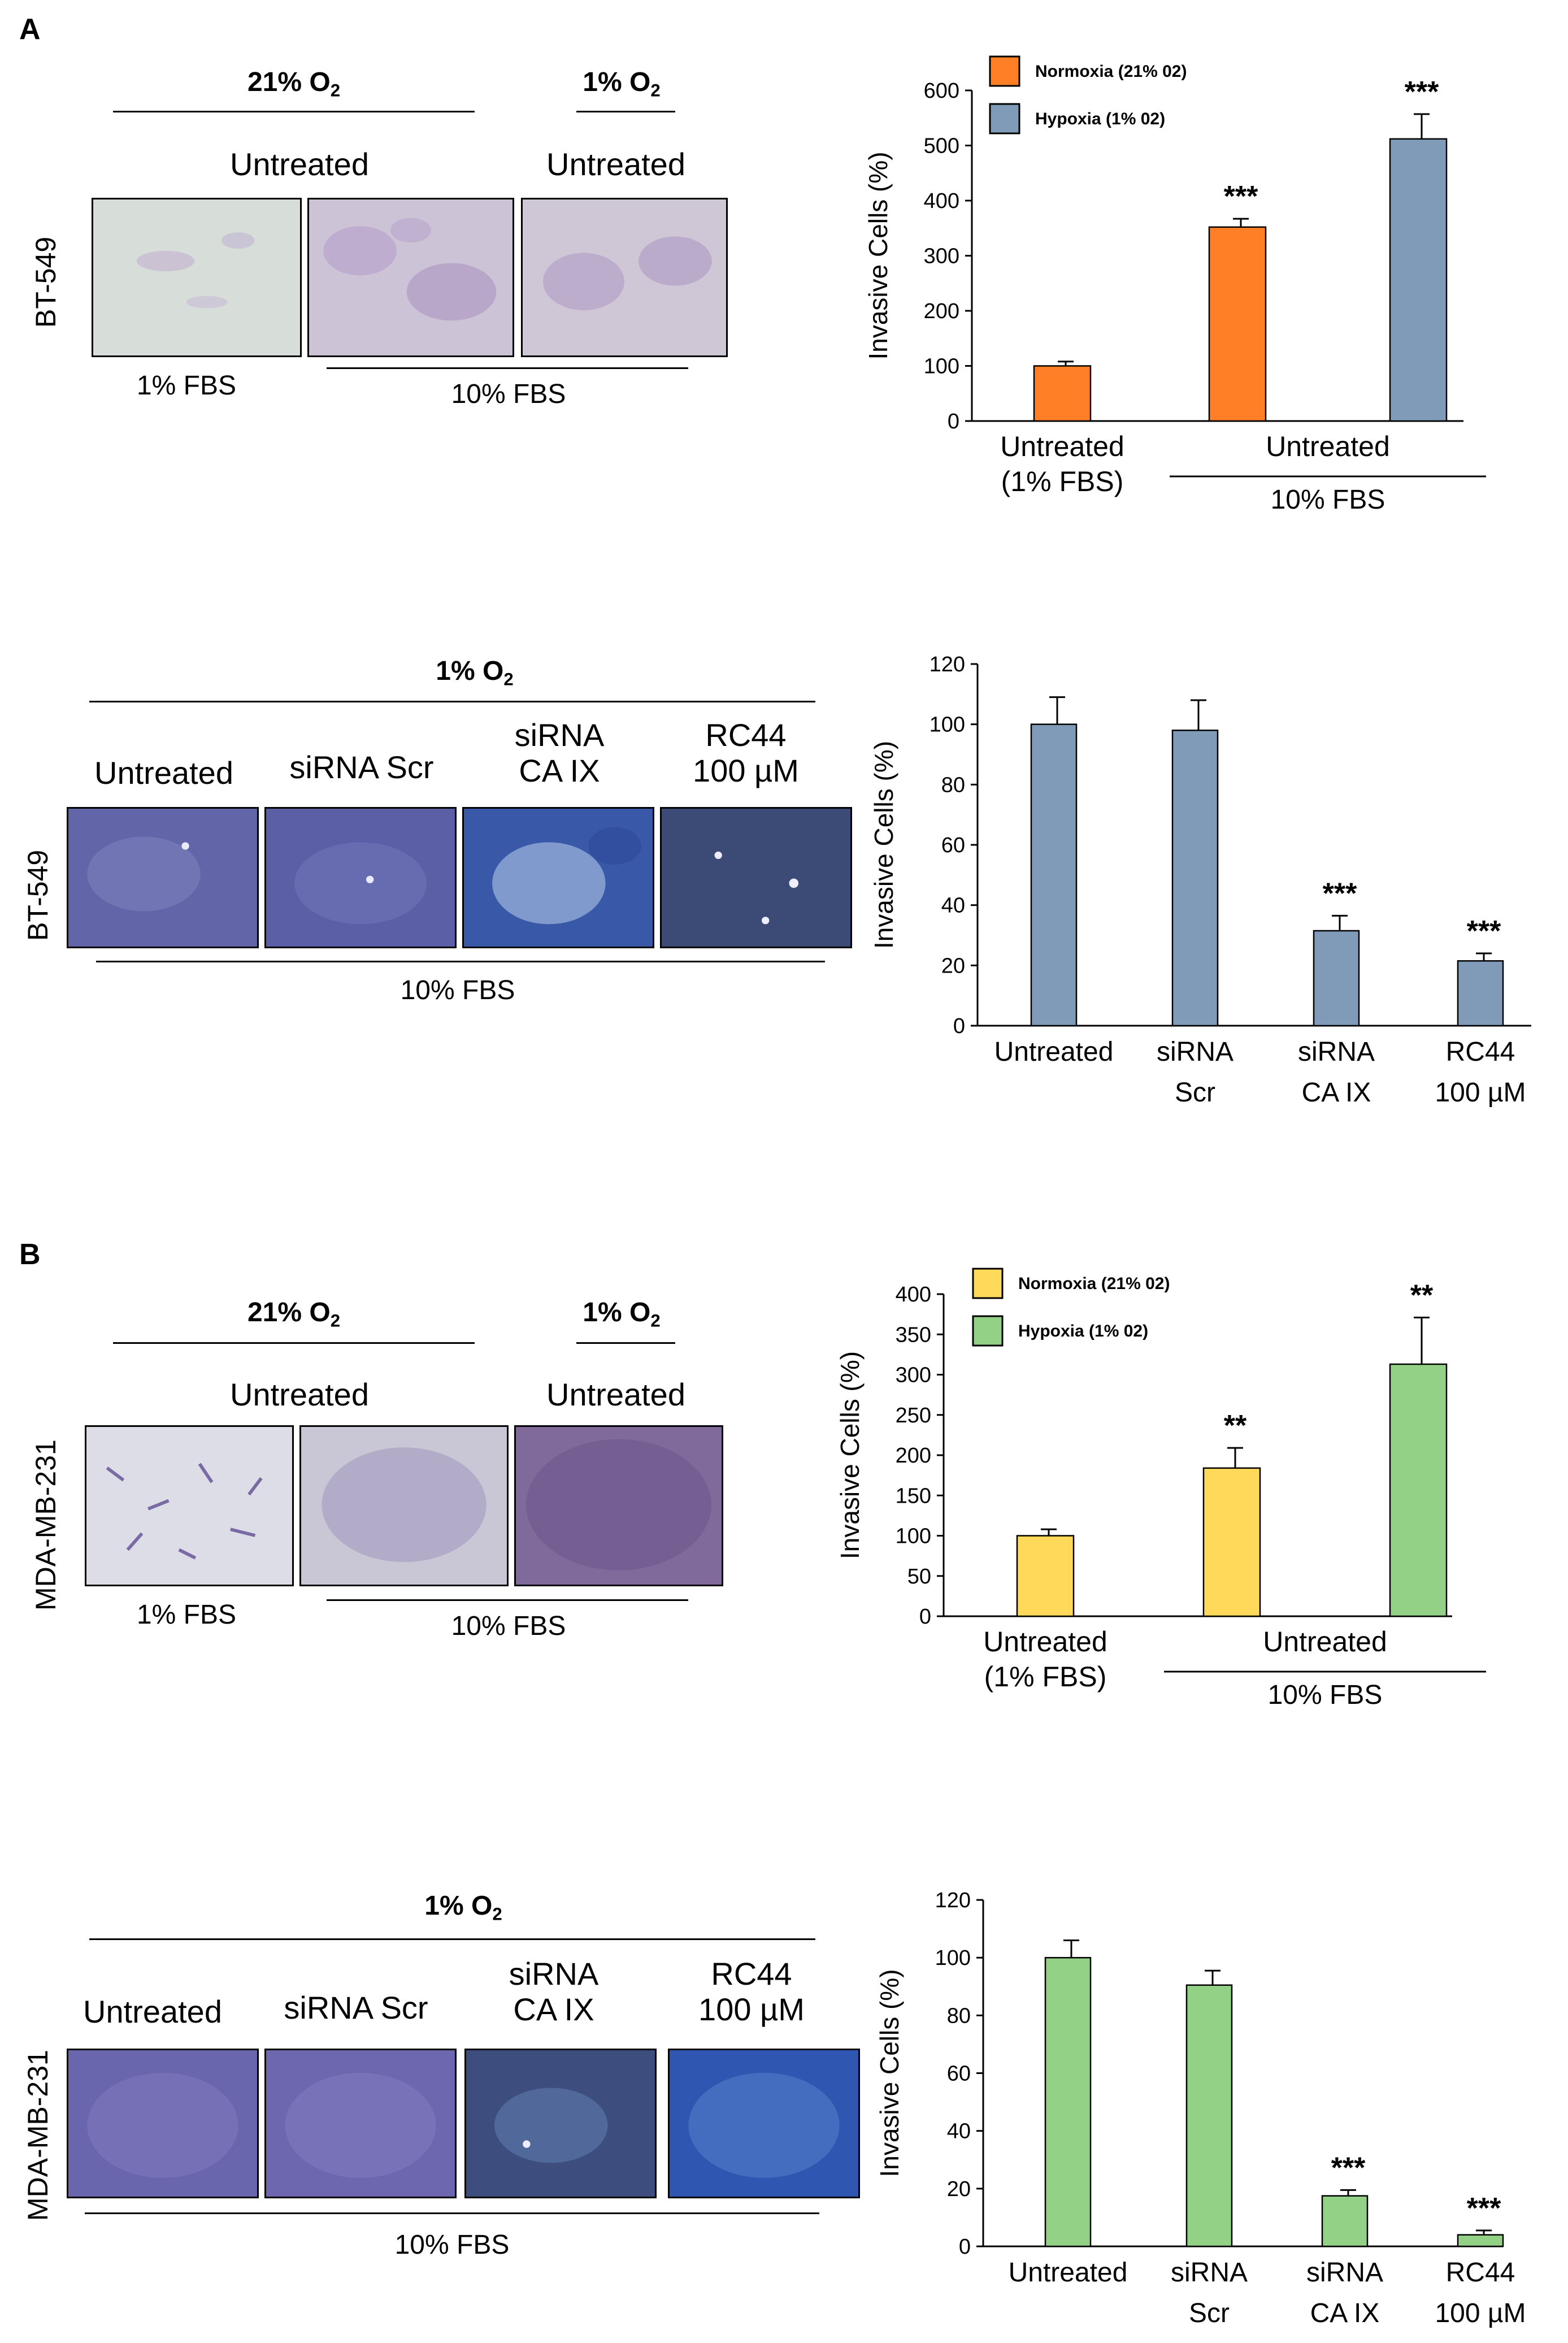  What do you see at coordinates (941, 146) in the screenshot?
I see `y-tick-label: 500` at bounding box center [941, 146].